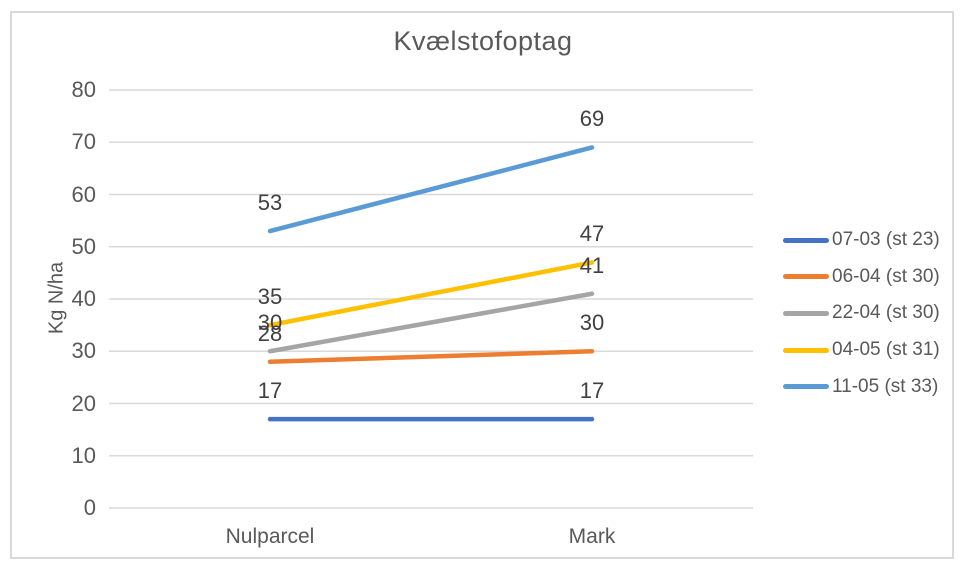  What do you see at coordinates (83, 194) in the screenshot?
I see `y-tick-label: 60` at bounding box center [83, 194].